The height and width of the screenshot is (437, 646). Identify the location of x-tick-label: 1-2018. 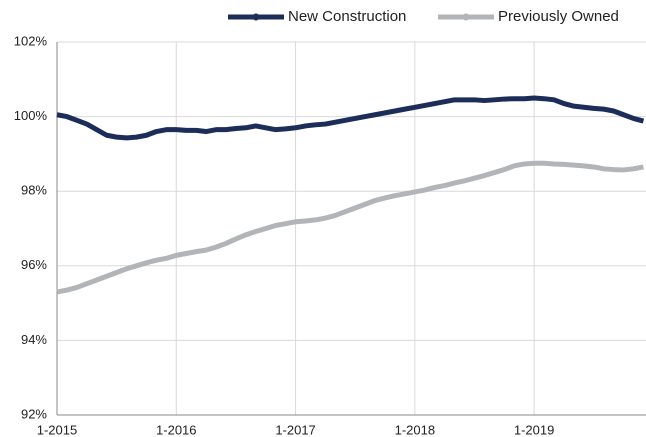
(415, 429).